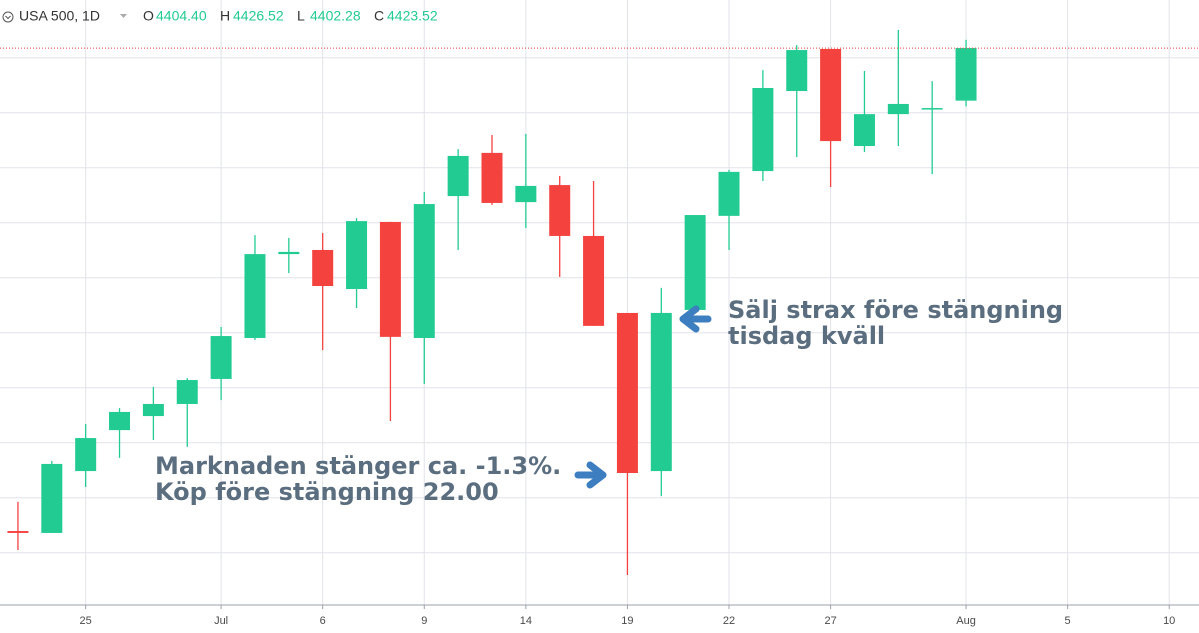  Describe the element at coordinates (729, 621) in the screenshot. I see `x-tick-label: 22` at that location.